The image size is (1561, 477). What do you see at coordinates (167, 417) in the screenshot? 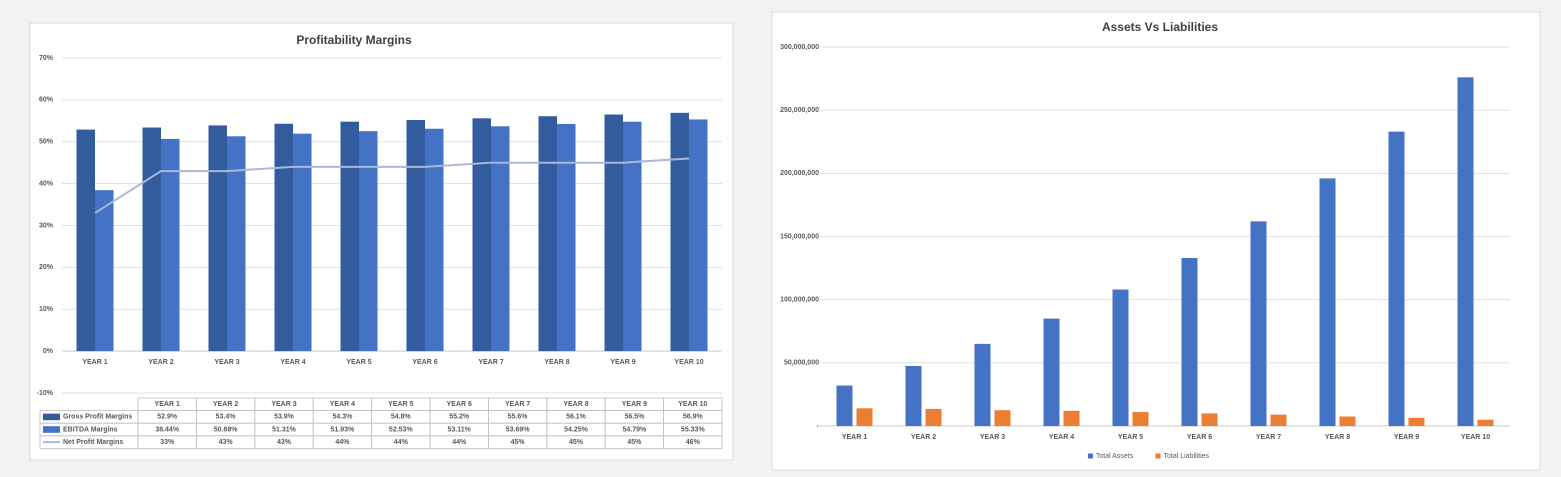
I see `table-value: 52.9%` at bounding box center [167, 417].